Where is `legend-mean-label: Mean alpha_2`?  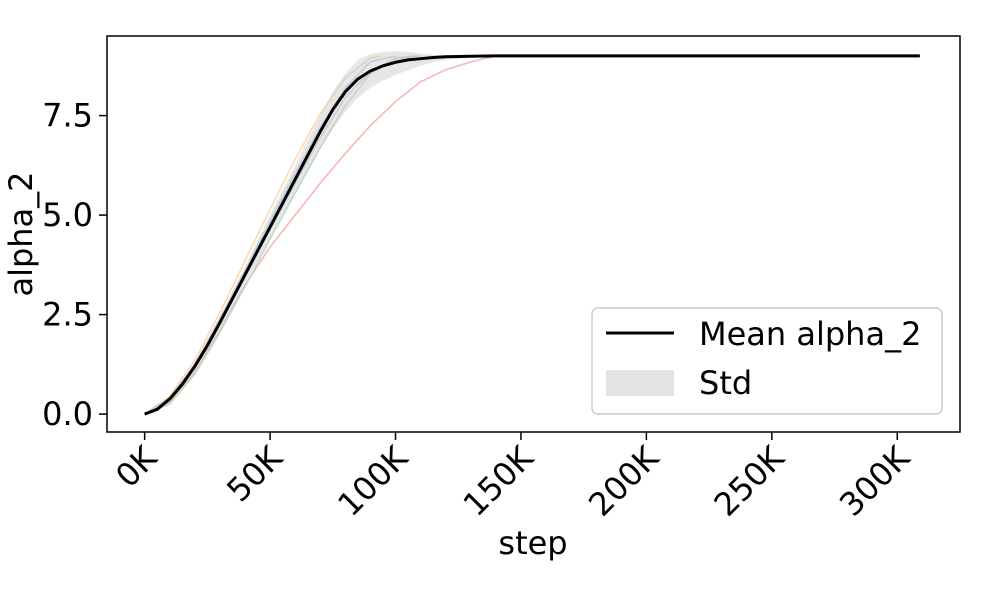
legend-mean-label: Mean alpha_2 is located at coordinates (810, 334).